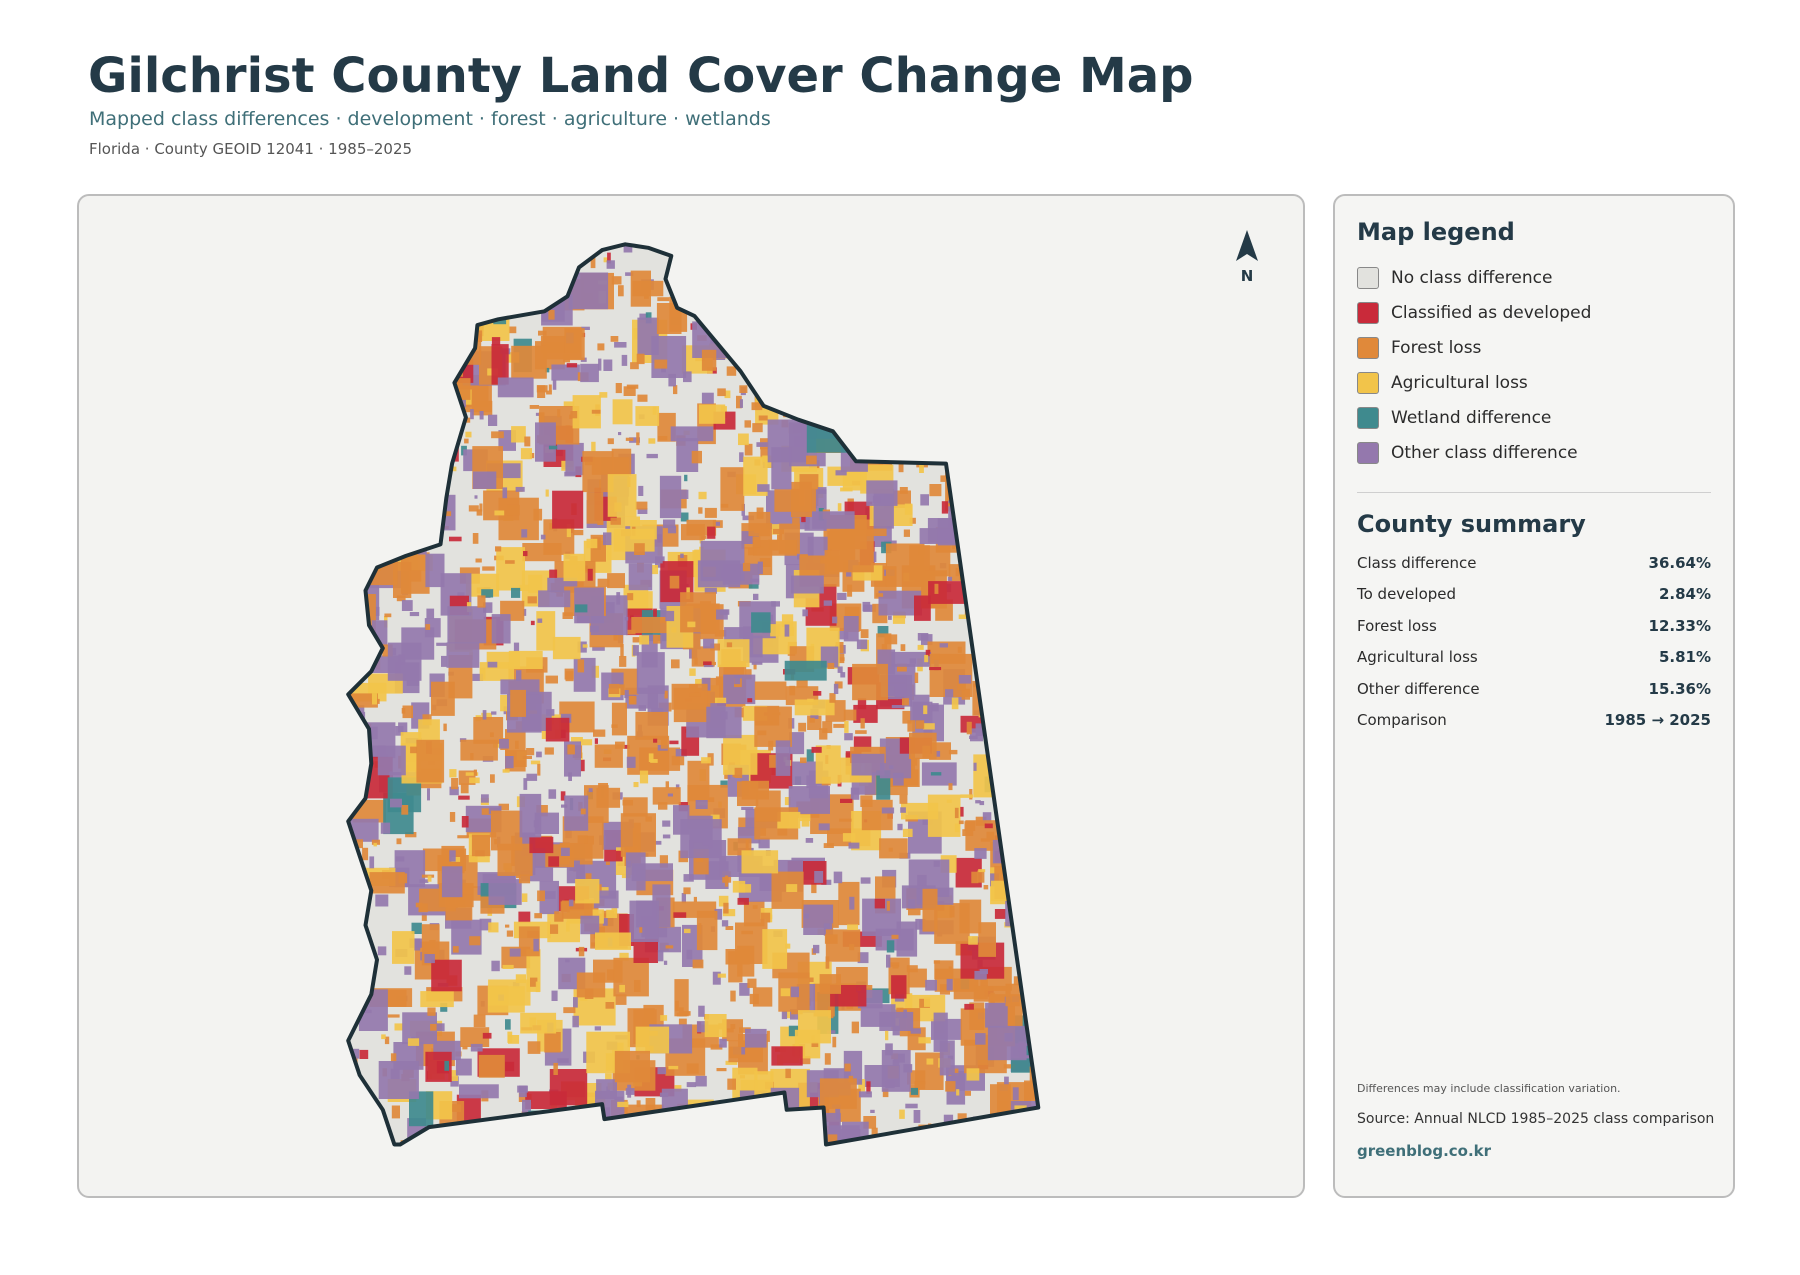  What do you see at coordinates (1534, 720) in the screenshot?
I see `summary-row: Comparison 1985 → 2025` at bounding box center [1534, 720].